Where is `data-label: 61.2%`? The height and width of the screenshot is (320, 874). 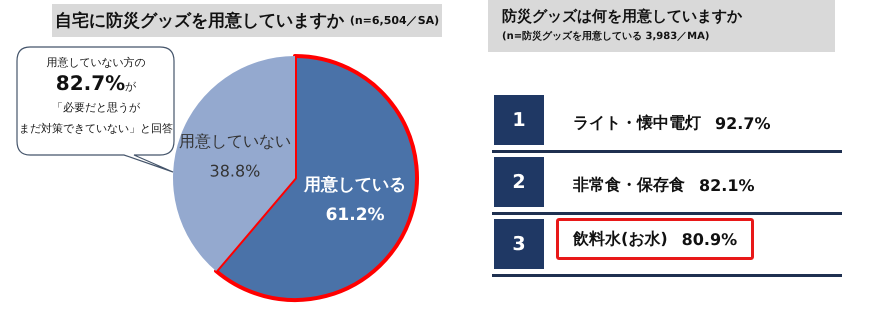
data-label: 61.2% is located at coordinates (355, 215).